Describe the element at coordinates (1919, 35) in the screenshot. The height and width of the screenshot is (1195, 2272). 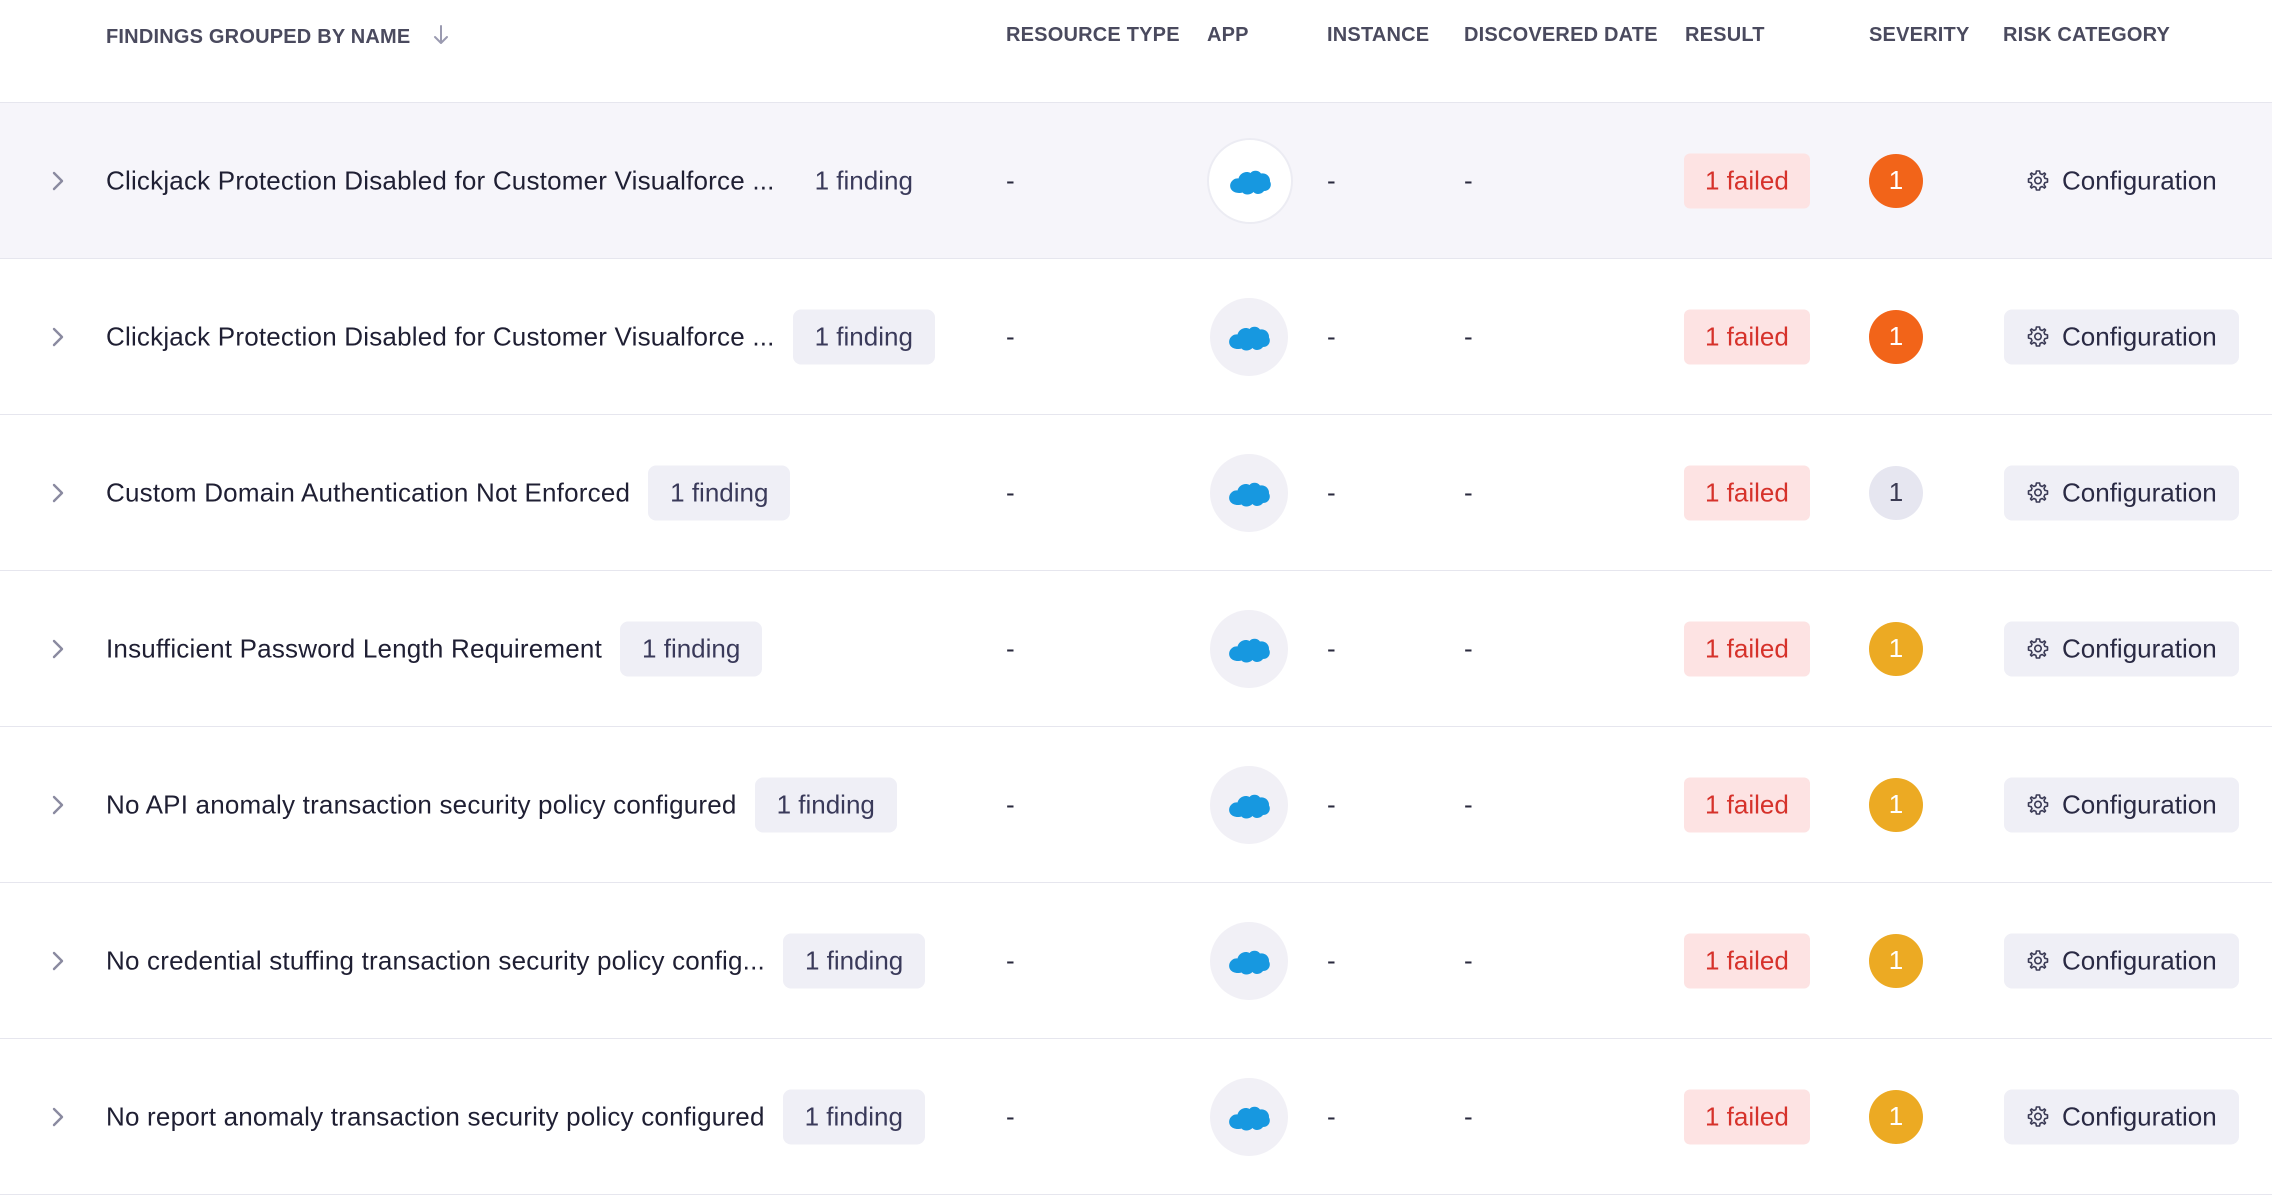
I see `column-header-severity: SEVERITY` at that location.